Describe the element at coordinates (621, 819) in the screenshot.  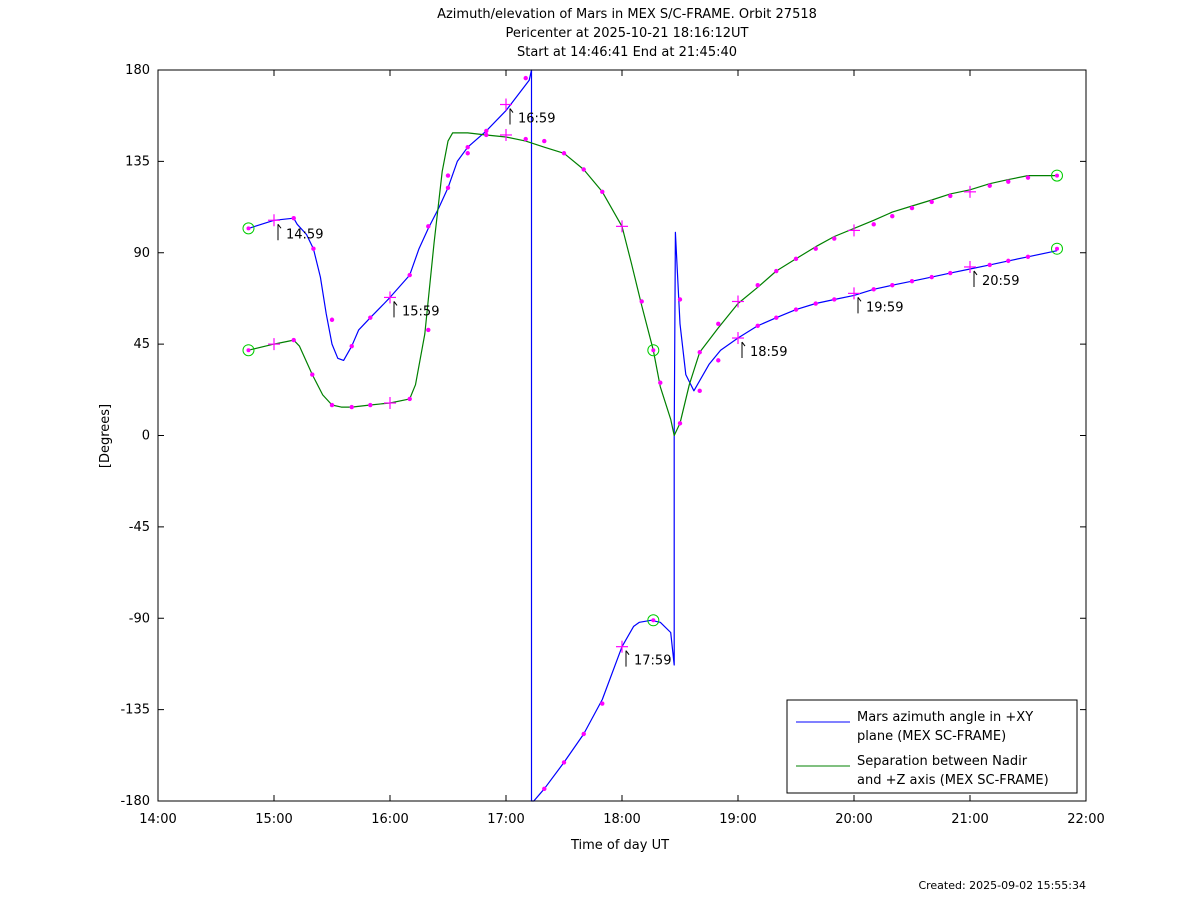
I see `x-tick-label: 18:00` at that location.